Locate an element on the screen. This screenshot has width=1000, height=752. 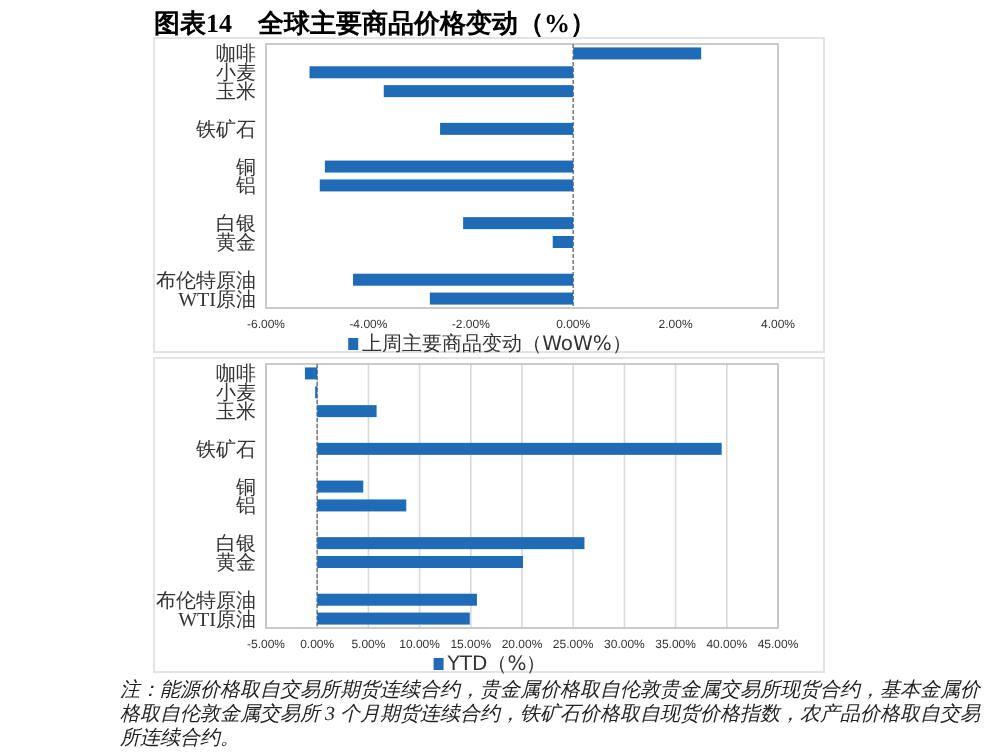
text: 注：能源价格取自交易所期货连续合约，贵金属价格取自伦敦贵金属交易所现货合约，基本金属价格取自伦敦金属交易所 3 个月期货连续合约，铁矿石价格取自现货价格指数，农产品价格取自交易所连续合约。 is located at coordinates (550, 716).